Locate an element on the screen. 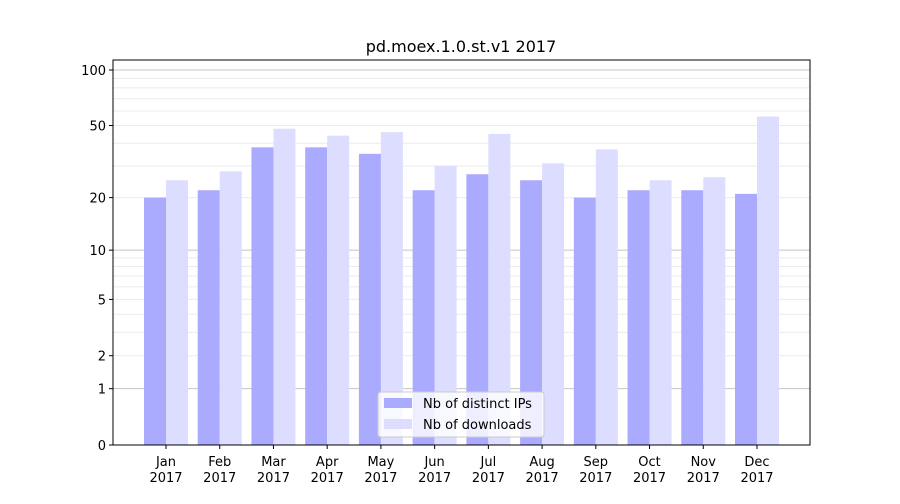 Image resolution: width=900 pixels, height=504 pixels. y-tick-label: 1 is located at coordinates (102, 390).